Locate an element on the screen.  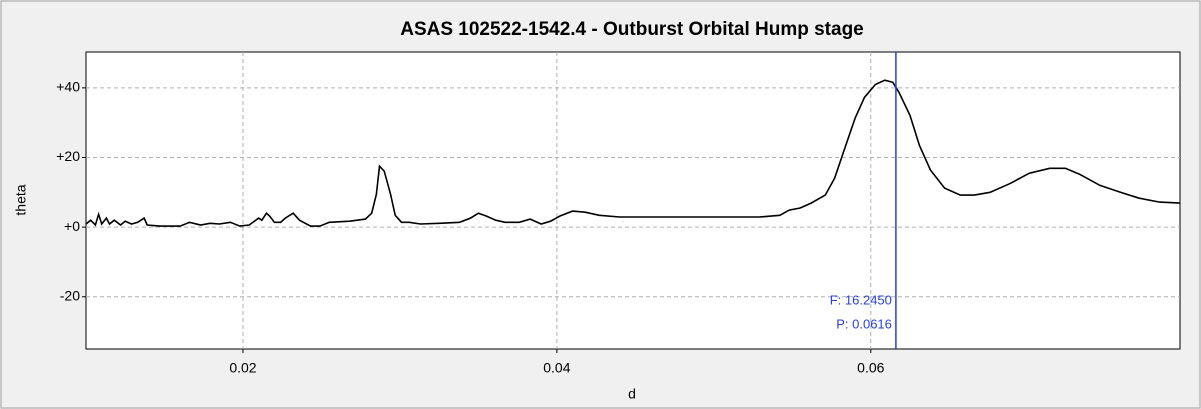
x-axis-label: d is located at coordinates (632, 394).